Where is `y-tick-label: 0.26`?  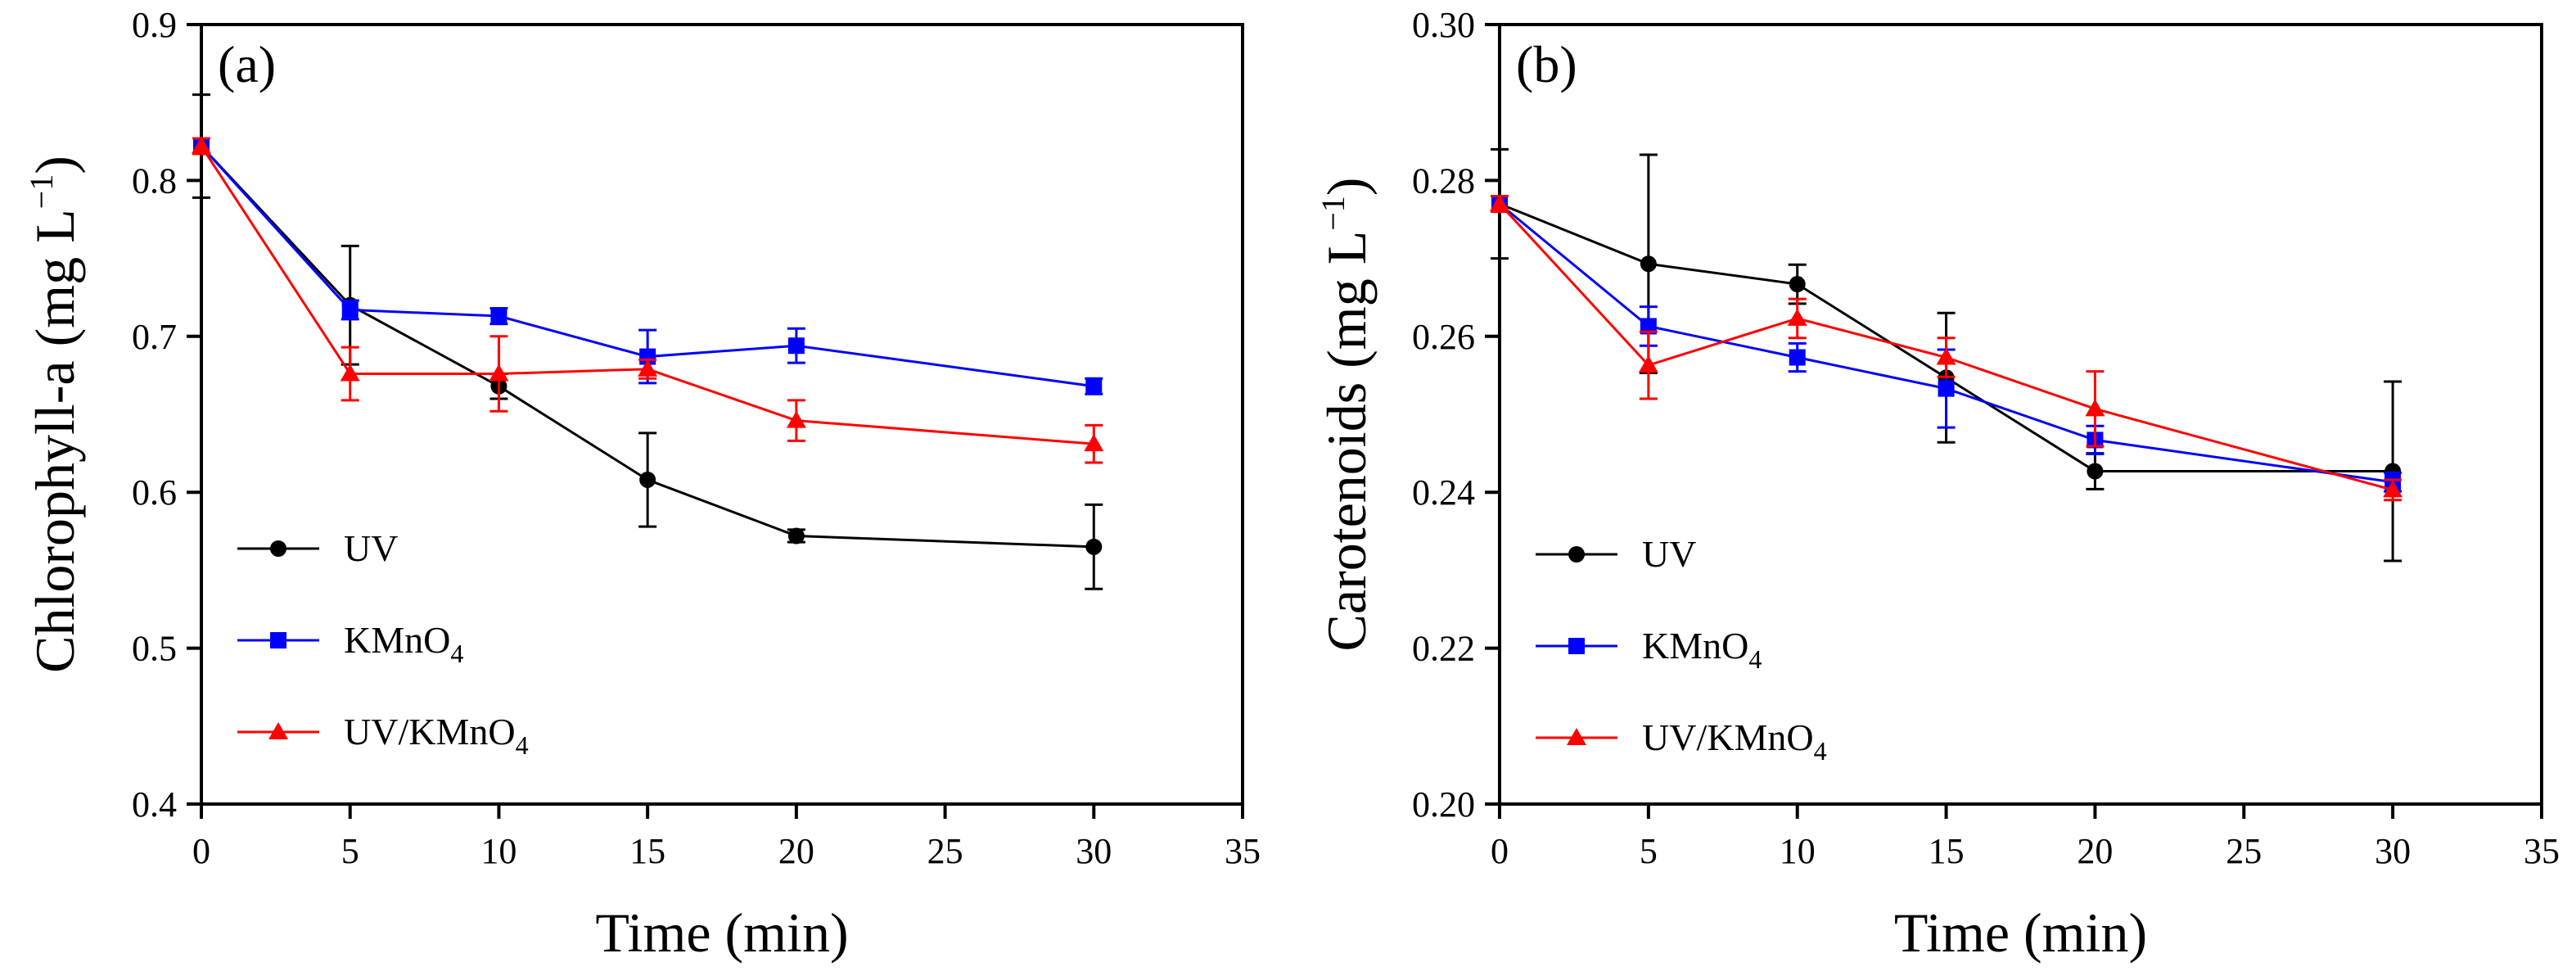 y-tick-label: 0.26 is located at coordinates (1443, 337).